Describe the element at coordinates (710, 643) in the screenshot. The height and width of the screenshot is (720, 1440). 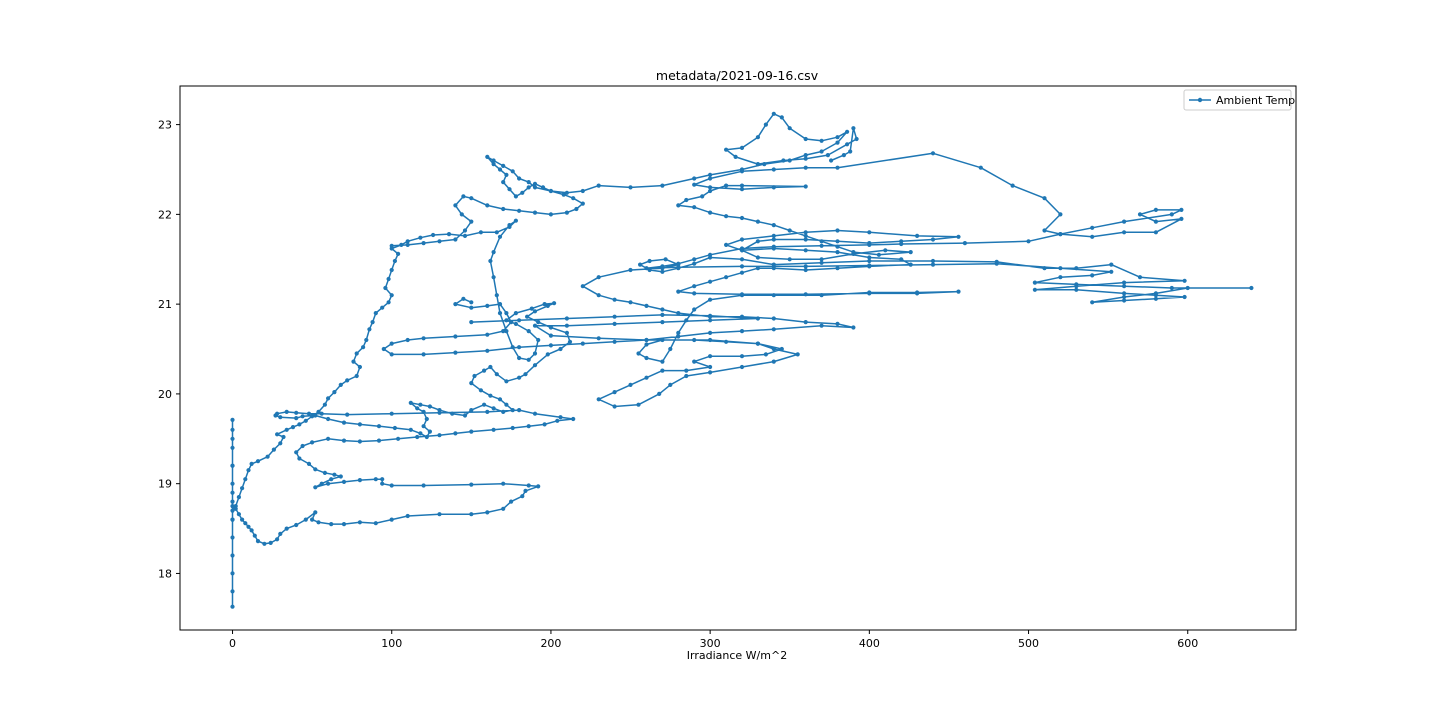
I see `x-tick-label: 300` at that location.